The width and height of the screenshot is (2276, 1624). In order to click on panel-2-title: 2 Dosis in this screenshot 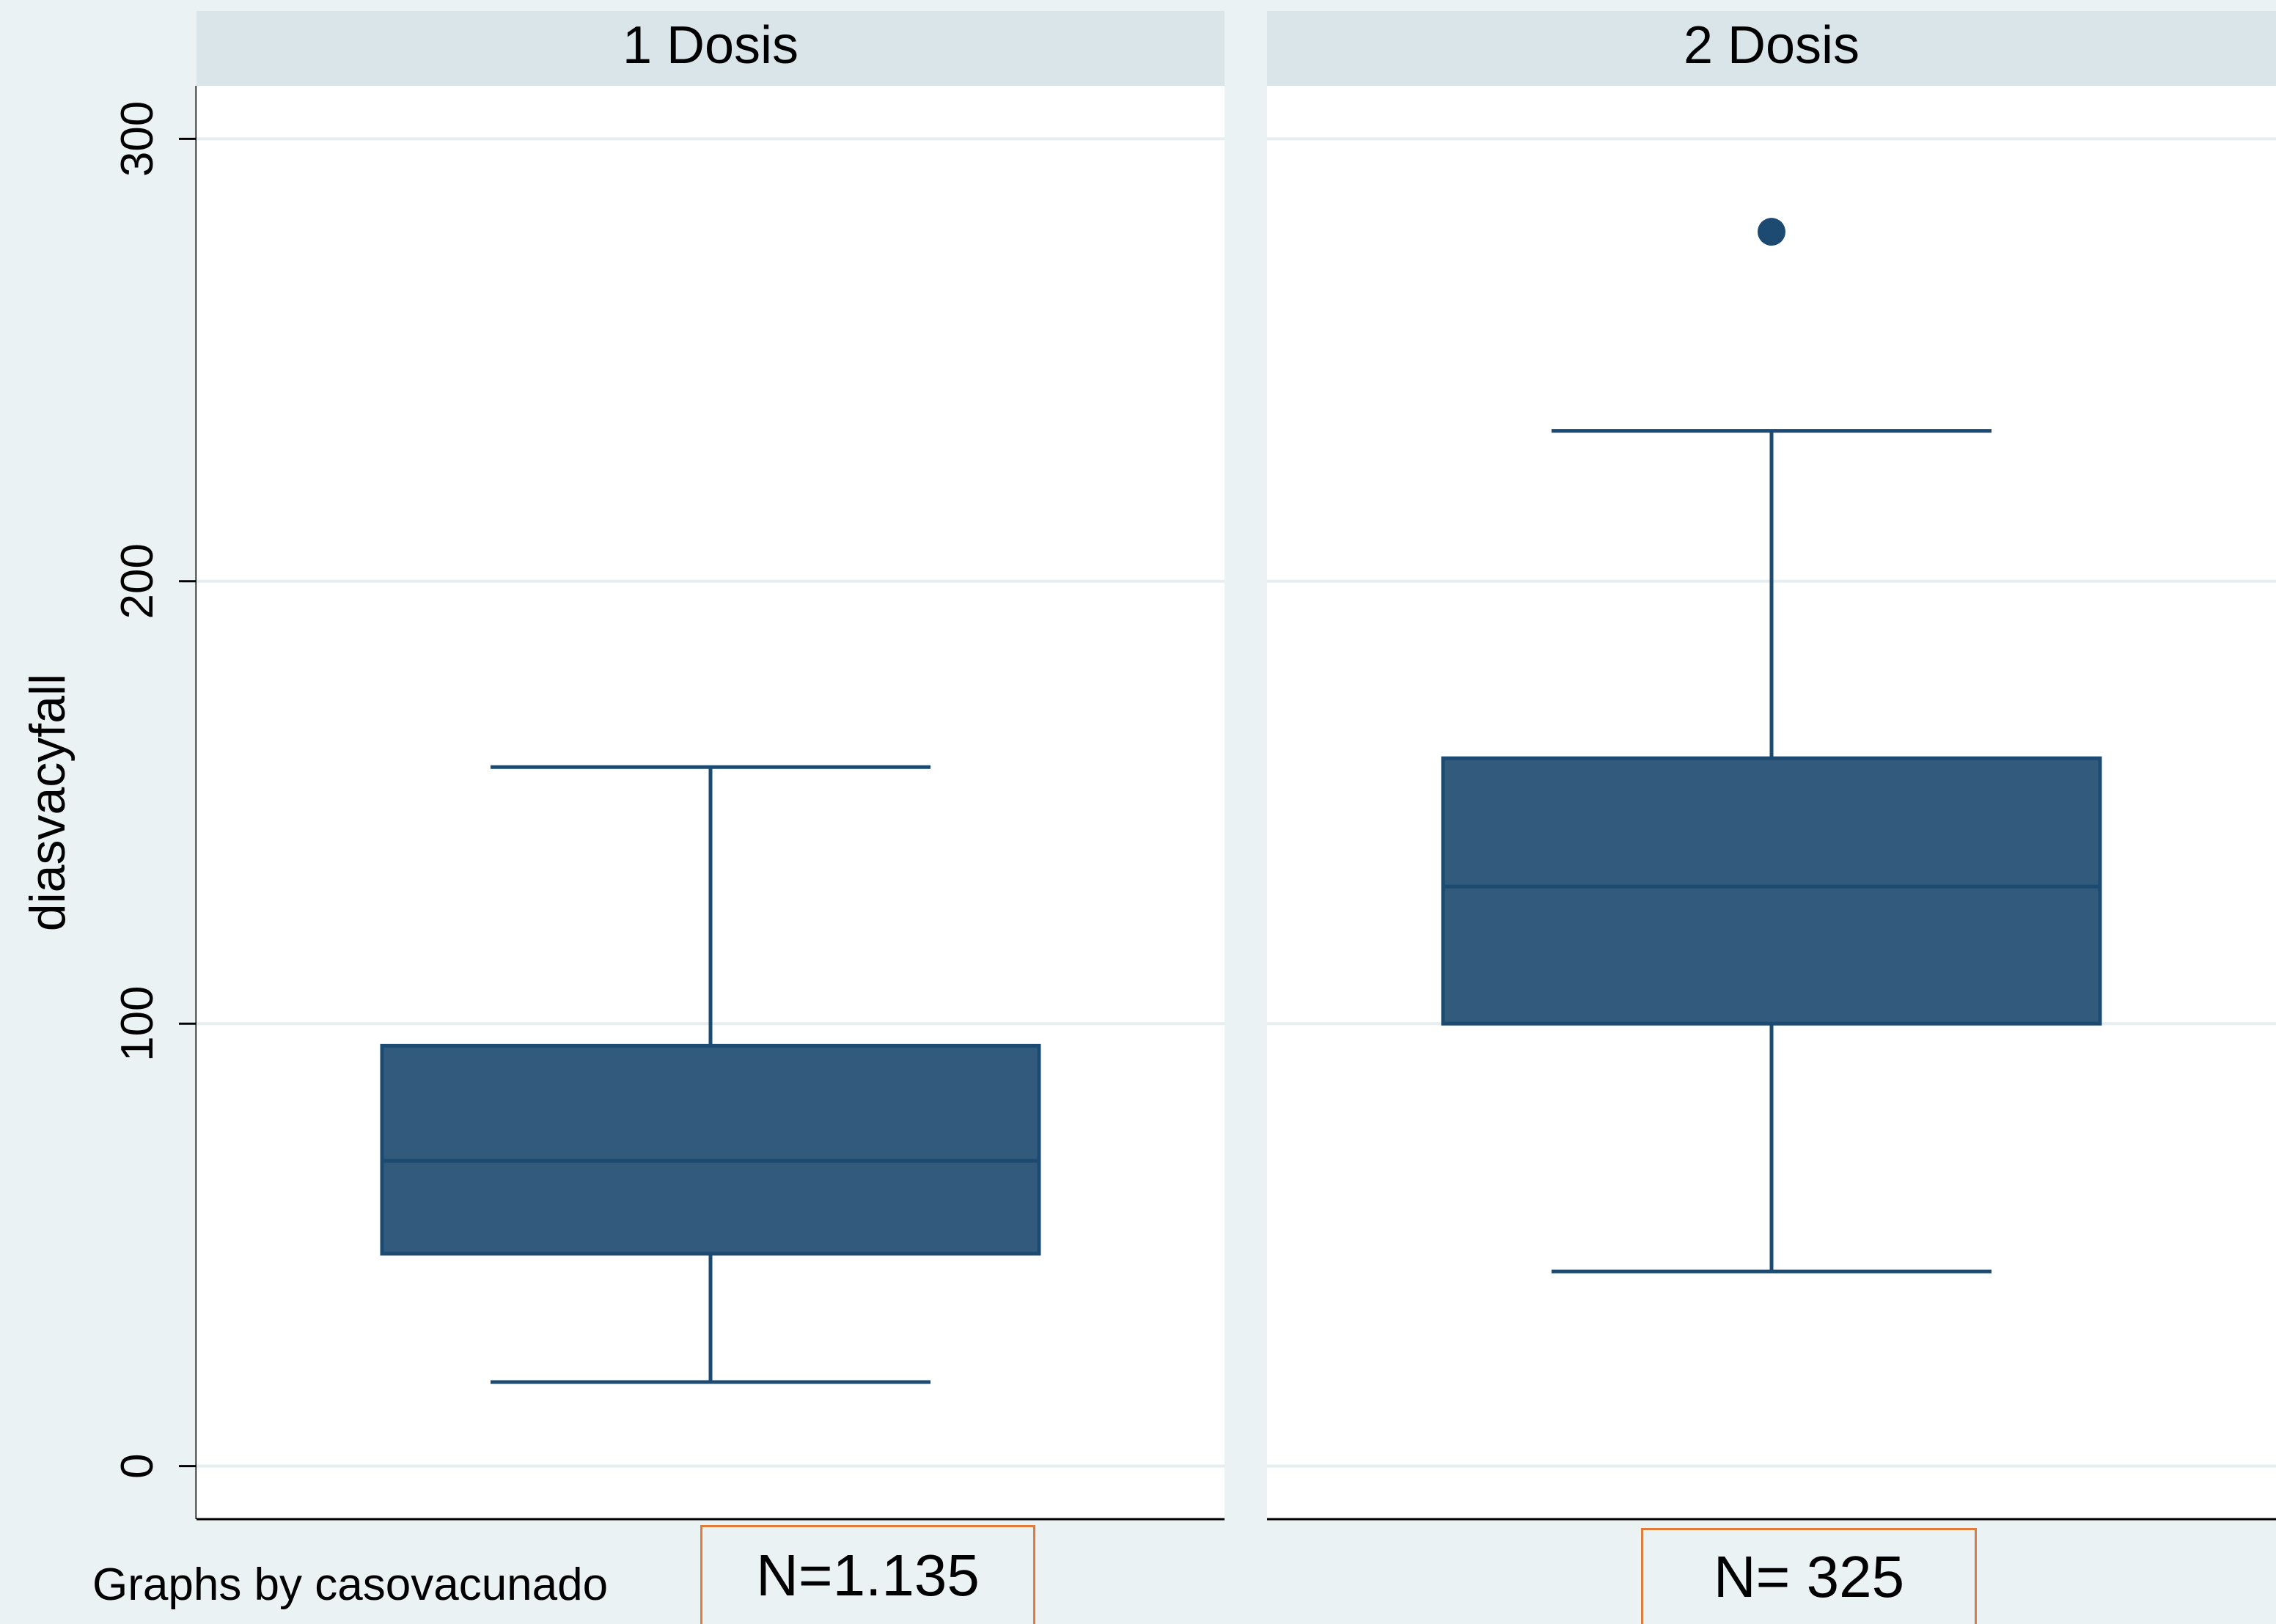, I will do `click(1772, 45)`.